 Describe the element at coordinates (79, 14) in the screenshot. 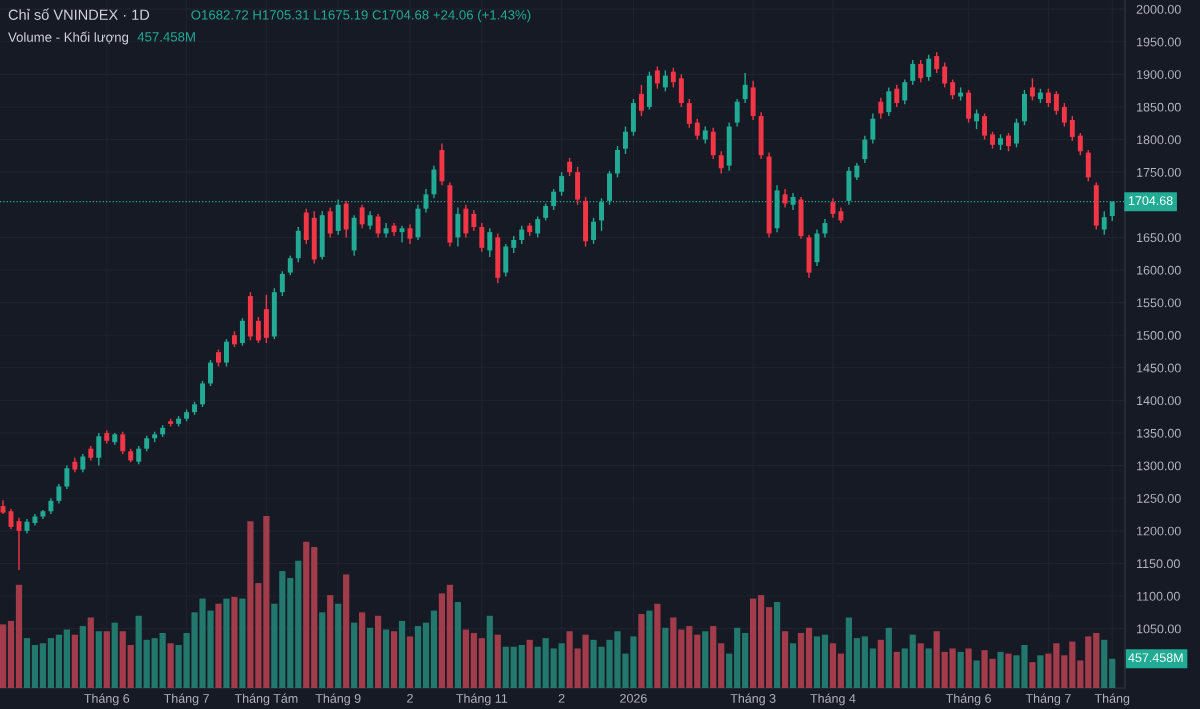

I see `chart-title: Chỉ số VNINDEX · 1D` at that location.